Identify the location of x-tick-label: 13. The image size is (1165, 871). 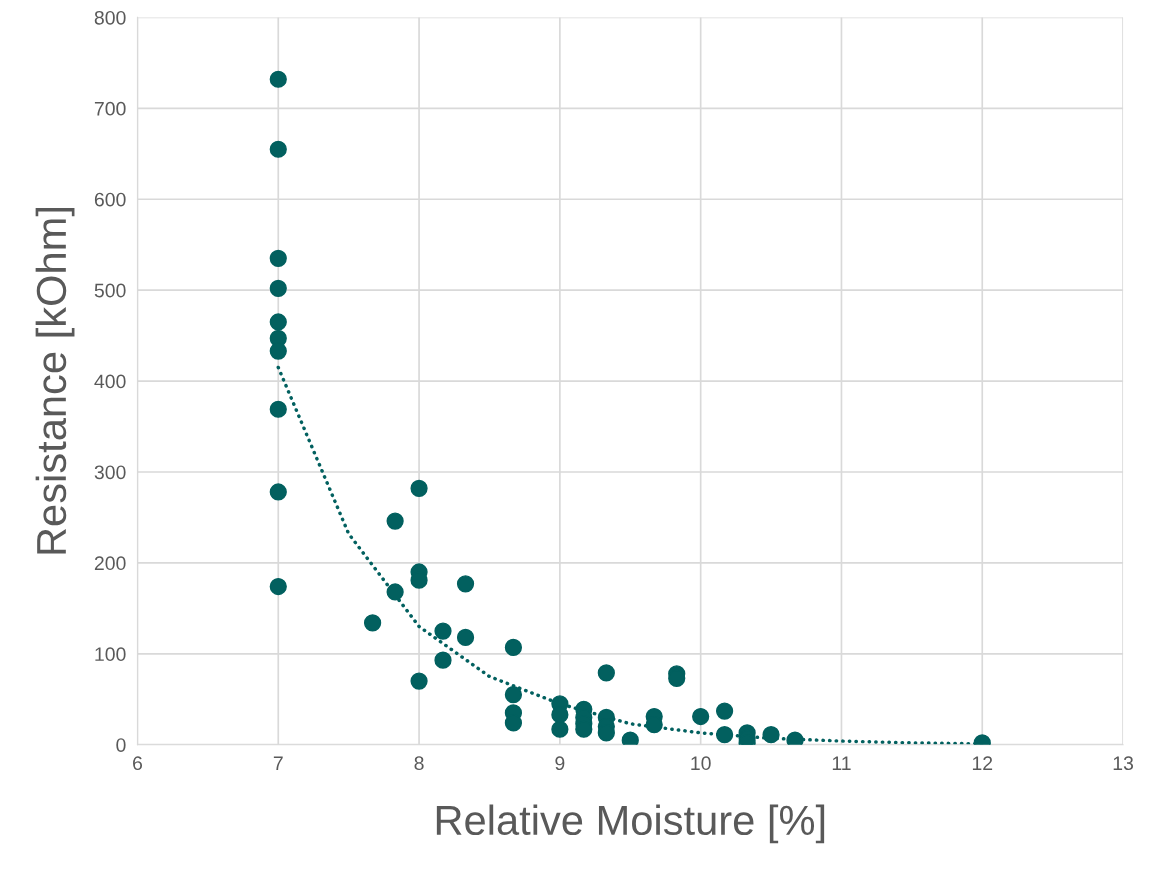
(1123, 763).